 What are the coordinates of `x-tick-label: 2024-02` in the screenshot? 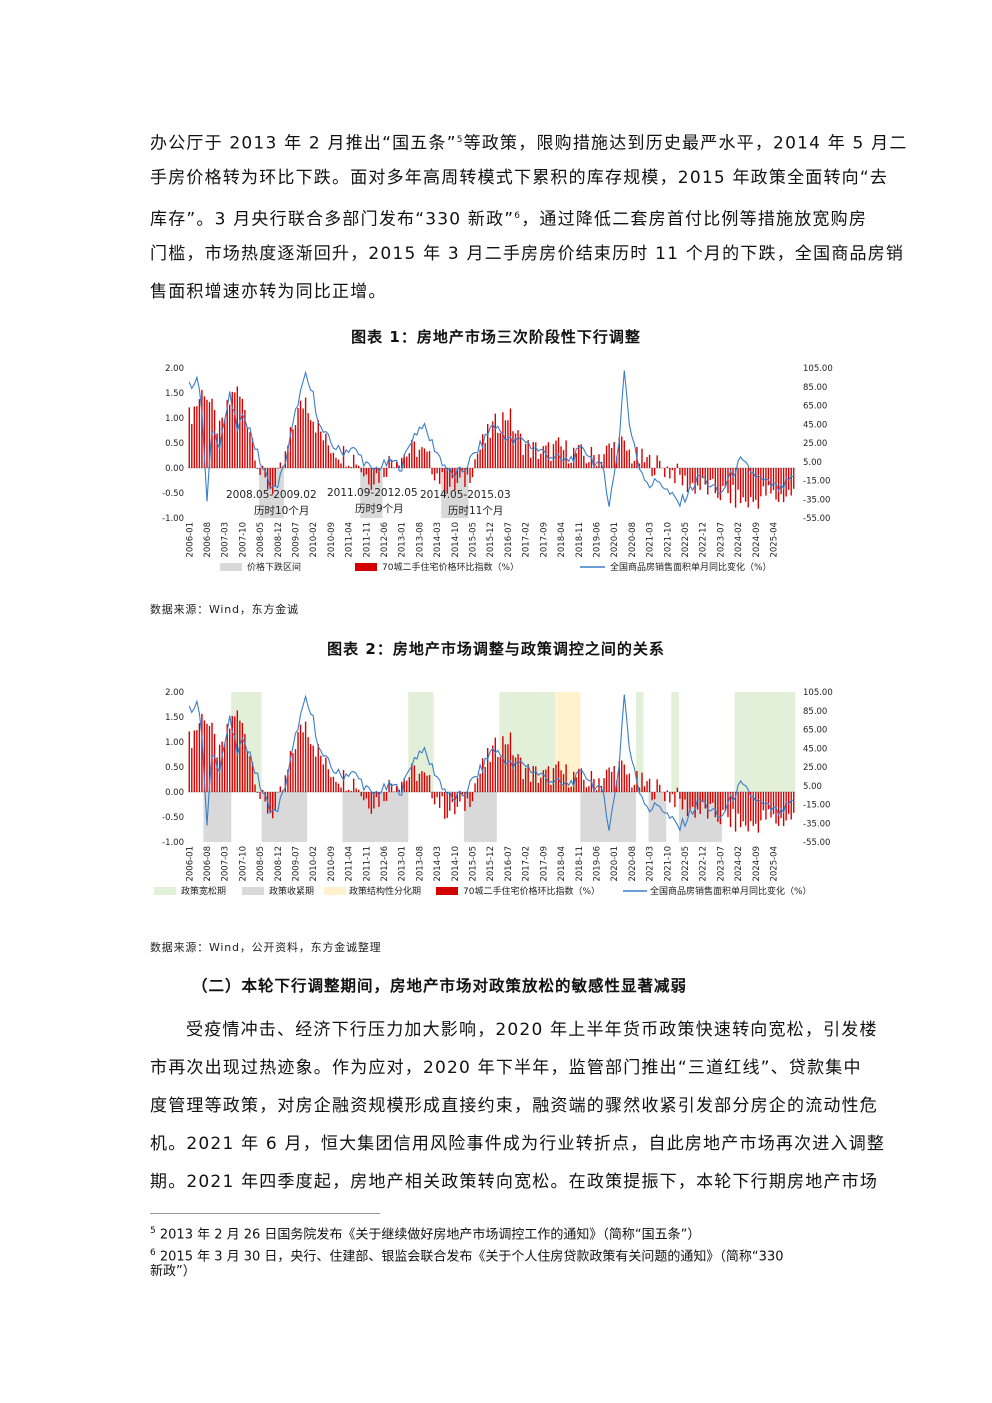 It's located at (739, 864).